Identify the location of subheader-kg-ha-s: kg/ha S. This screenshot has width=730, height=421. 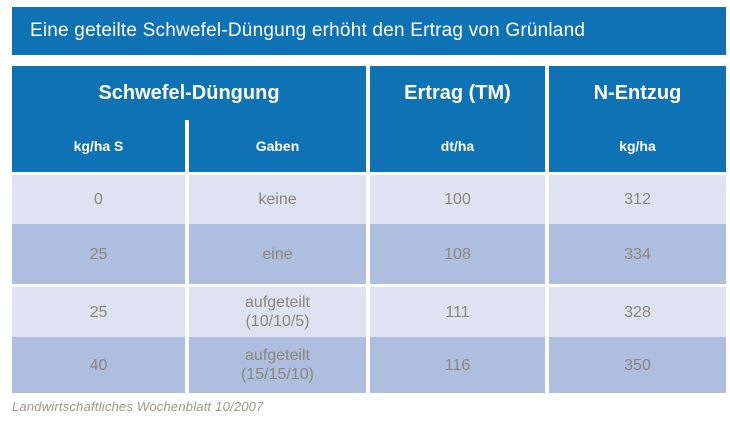
(98, 146).